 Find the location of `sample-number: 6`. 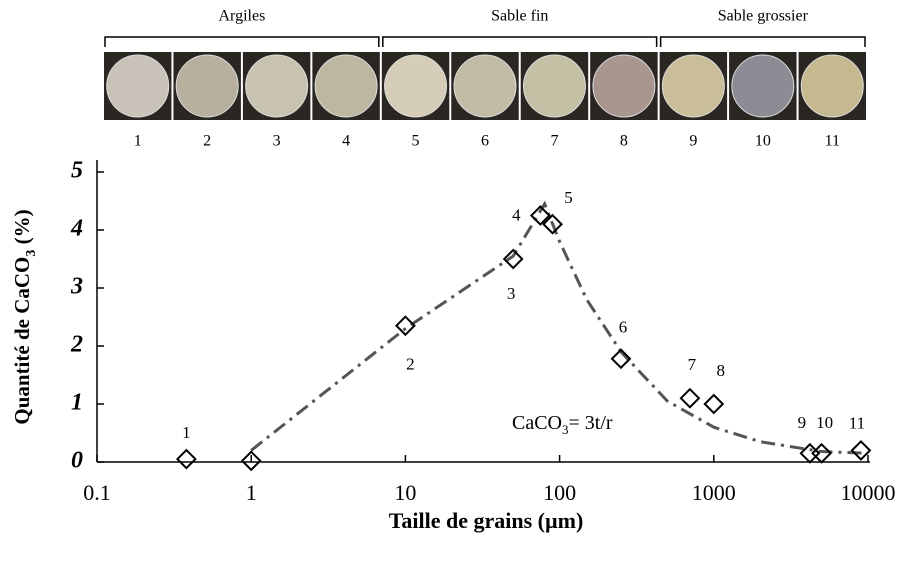

sample-number: 6 is located at coordinates (485, 141).